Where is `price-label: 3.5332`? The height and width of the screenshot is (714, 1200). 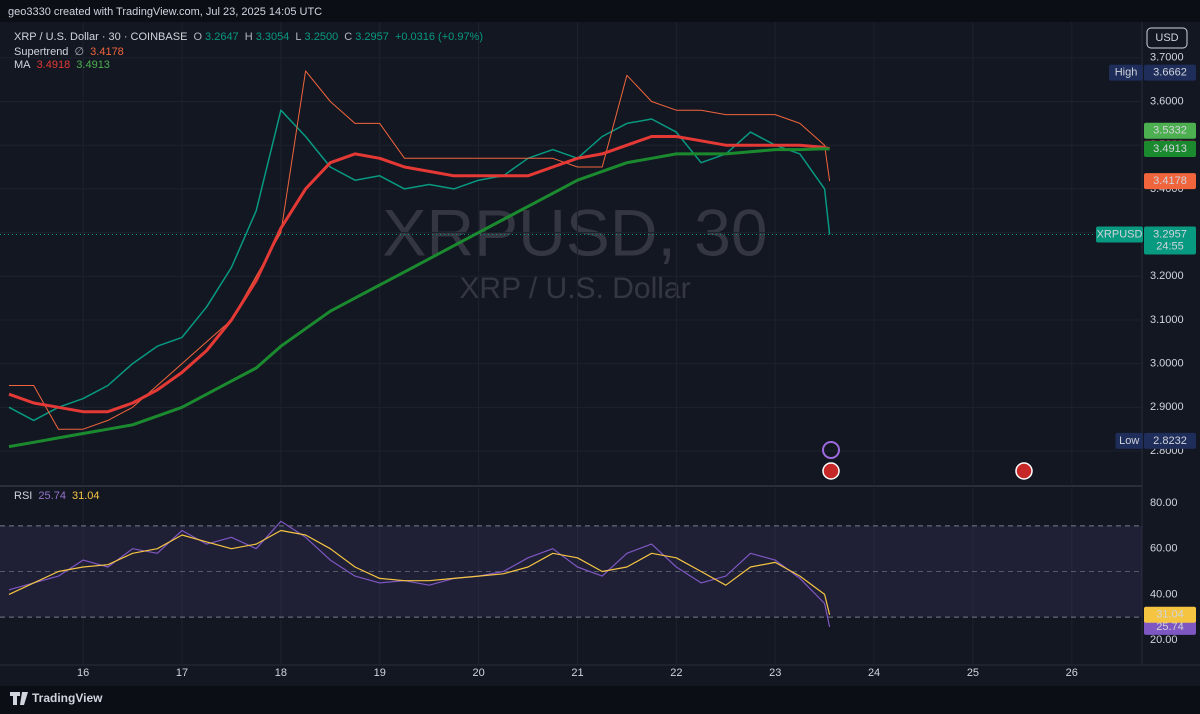 price-label: 3.5332 is located at coordinates (1170, 131).